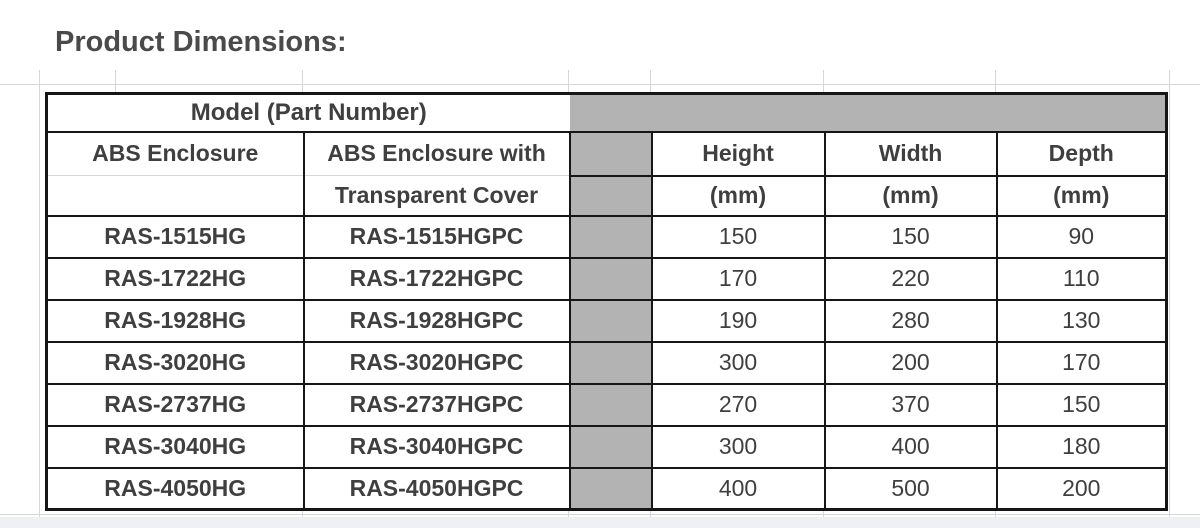  What do you see at coordinates (910, 320) in the screenshot?
I see `width-value-cell: 280` at bounding box center [910, 320].